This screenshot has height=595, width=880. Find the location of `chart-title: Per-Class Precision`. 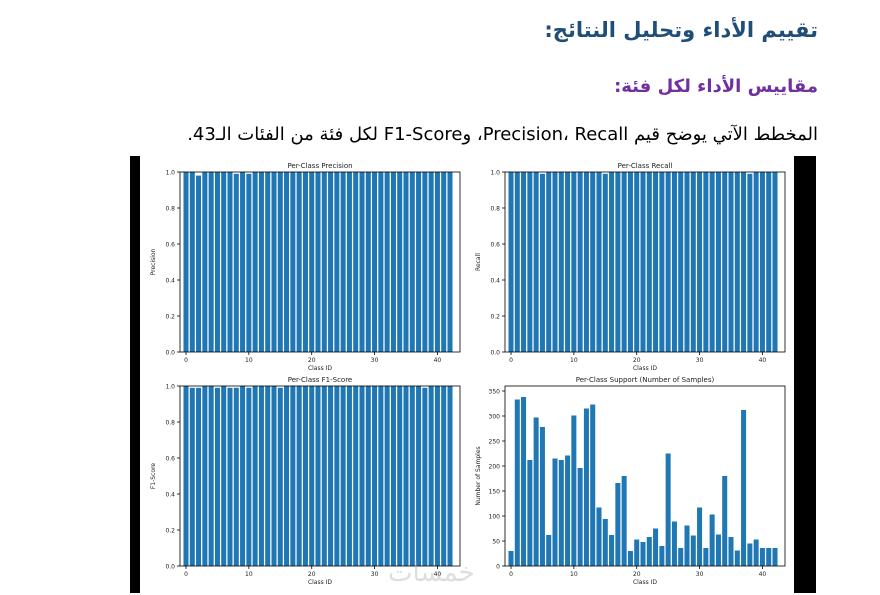

chart-title: Per-Class Precision is located at coordinates (319, 166).